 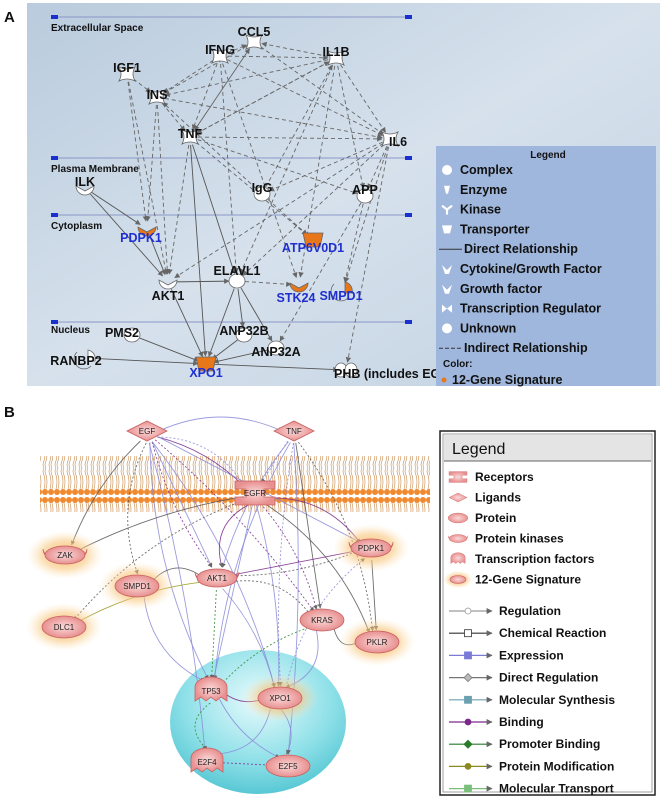 What do you see at coordinates (478, 449) in the screenshot?
I see `panel-b-legend-title: Legend` at bounding box center [478, 449].